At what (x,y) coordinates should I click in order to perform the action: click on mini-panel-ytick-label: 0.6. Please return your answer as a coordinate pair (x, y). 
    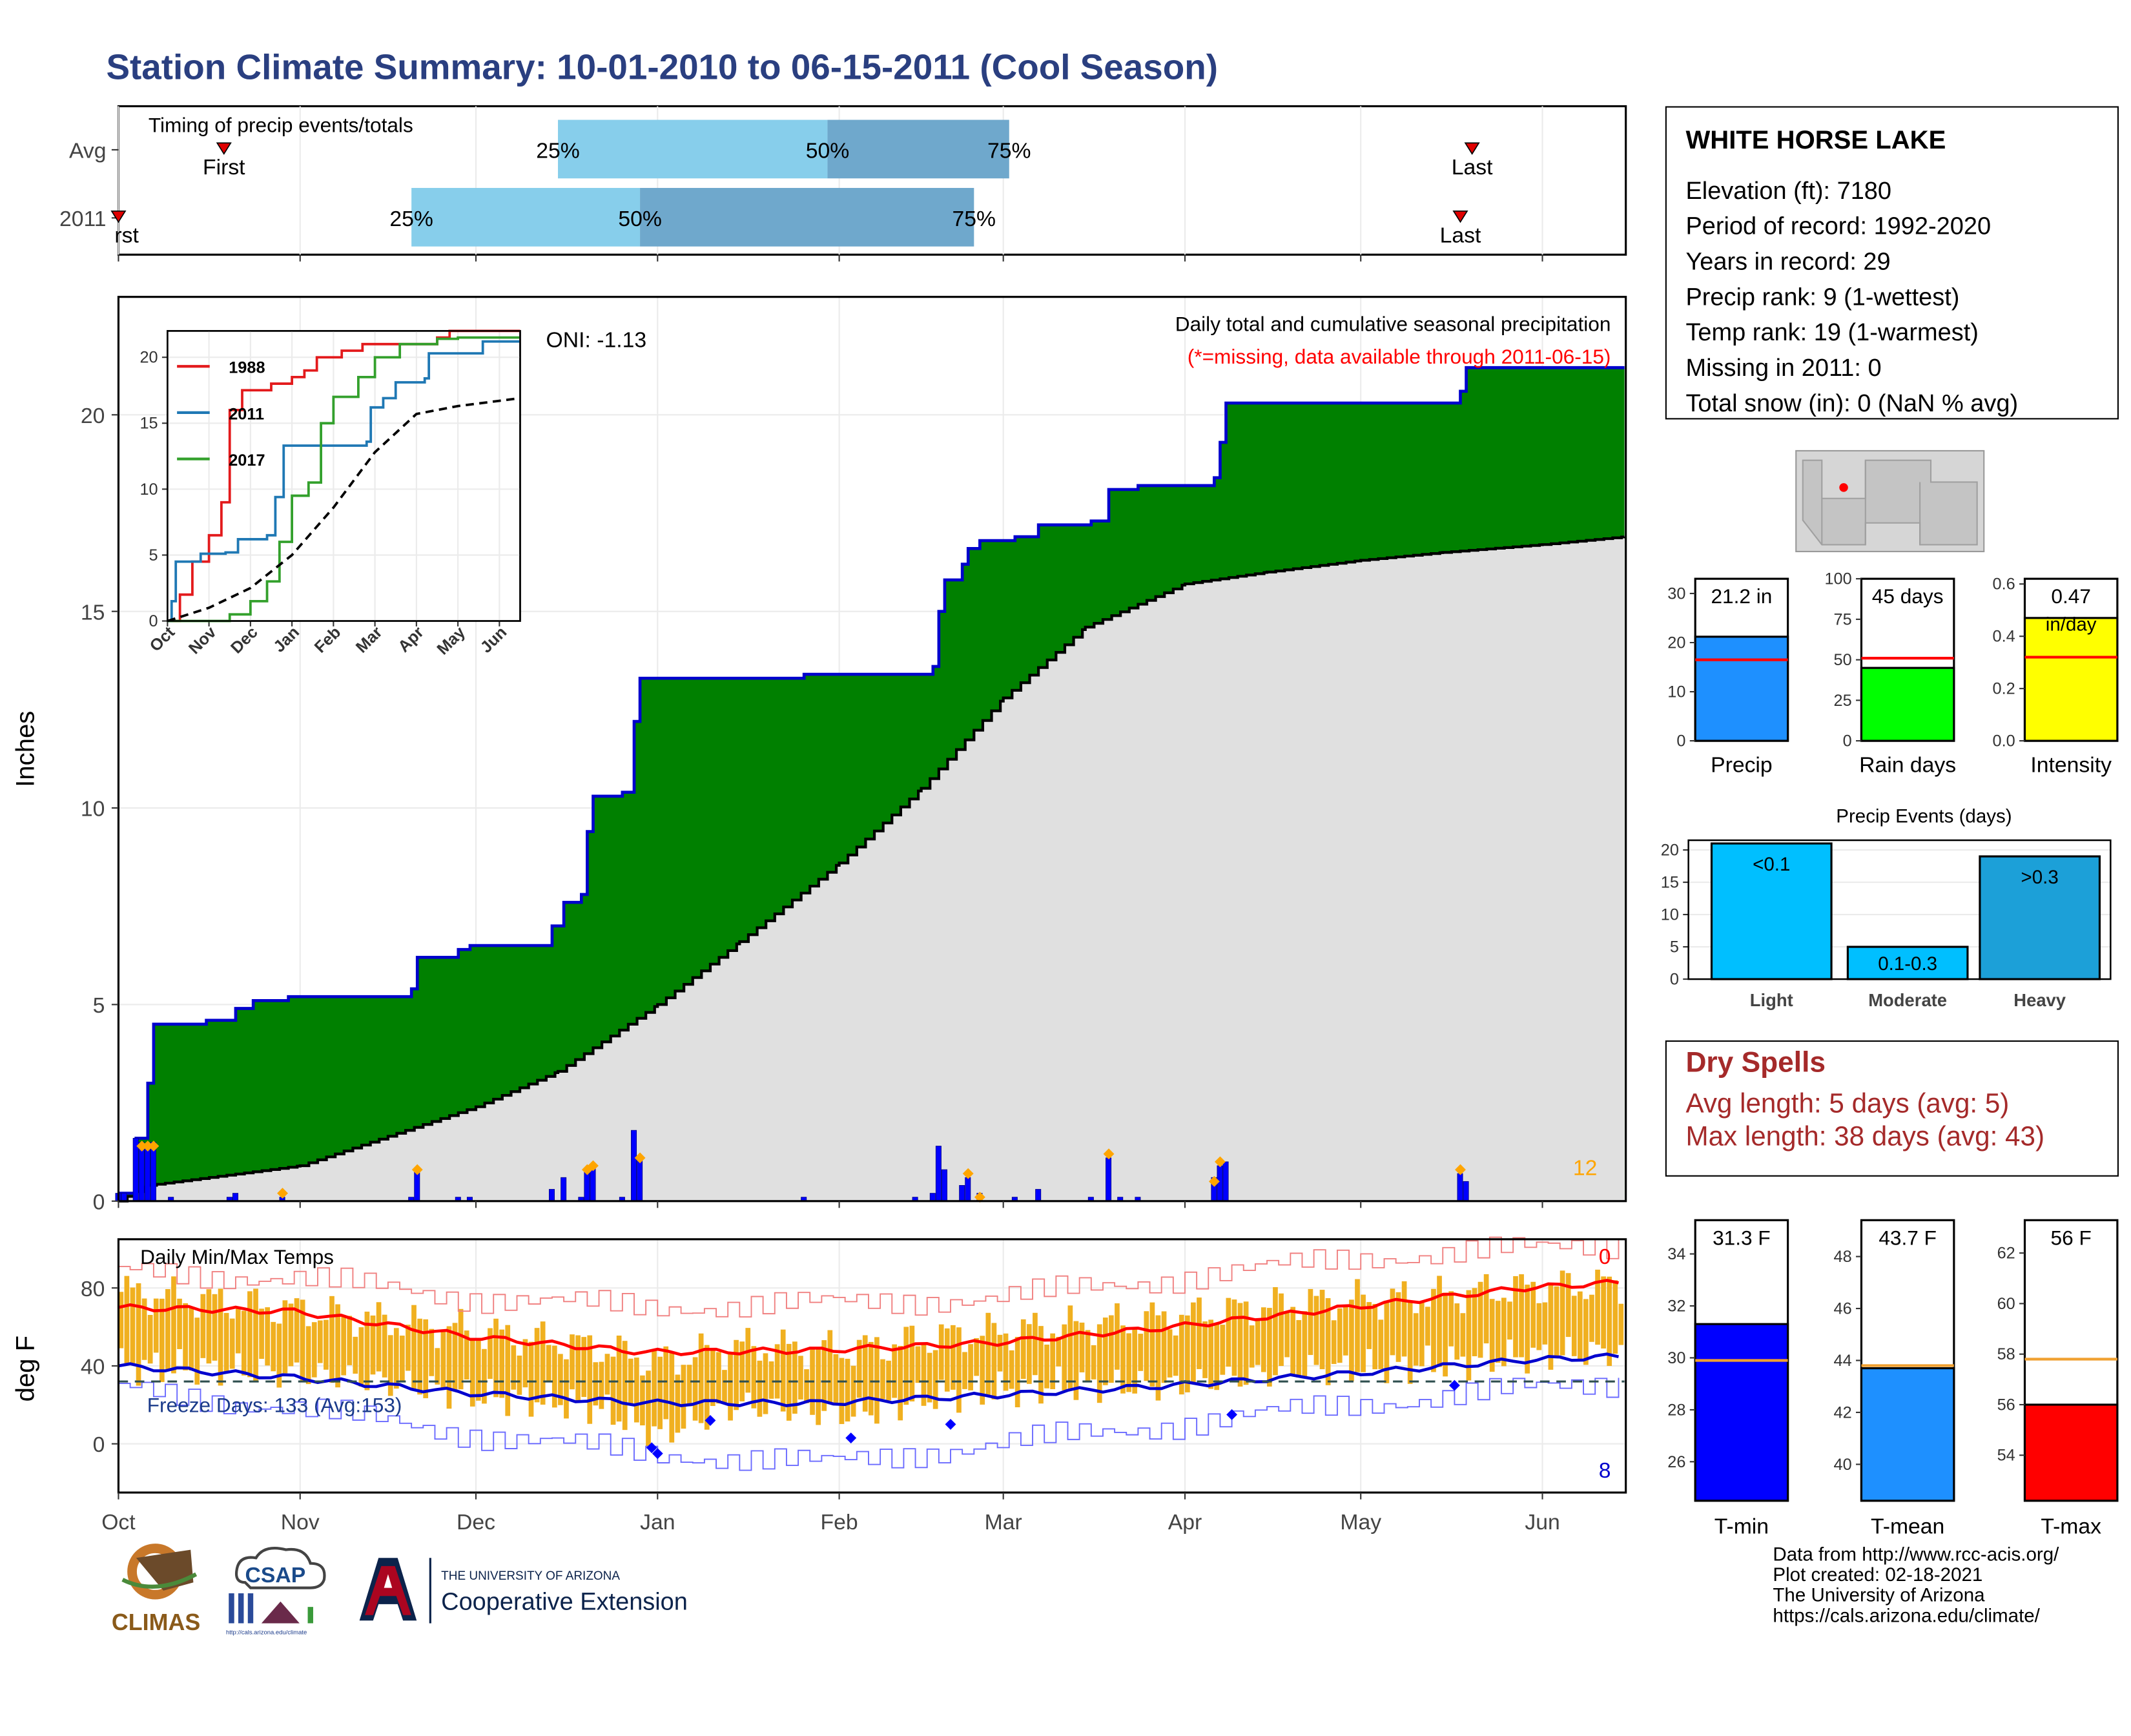
    Looking at the image, I should click on (2004, 584).